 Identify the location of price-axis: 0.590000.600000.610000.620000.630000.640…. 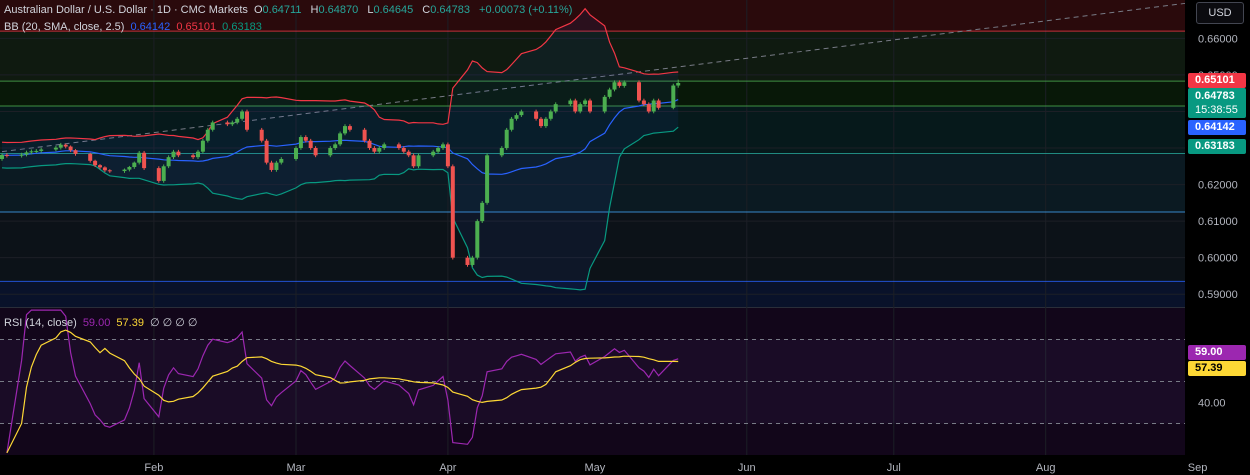
(1217, 237).